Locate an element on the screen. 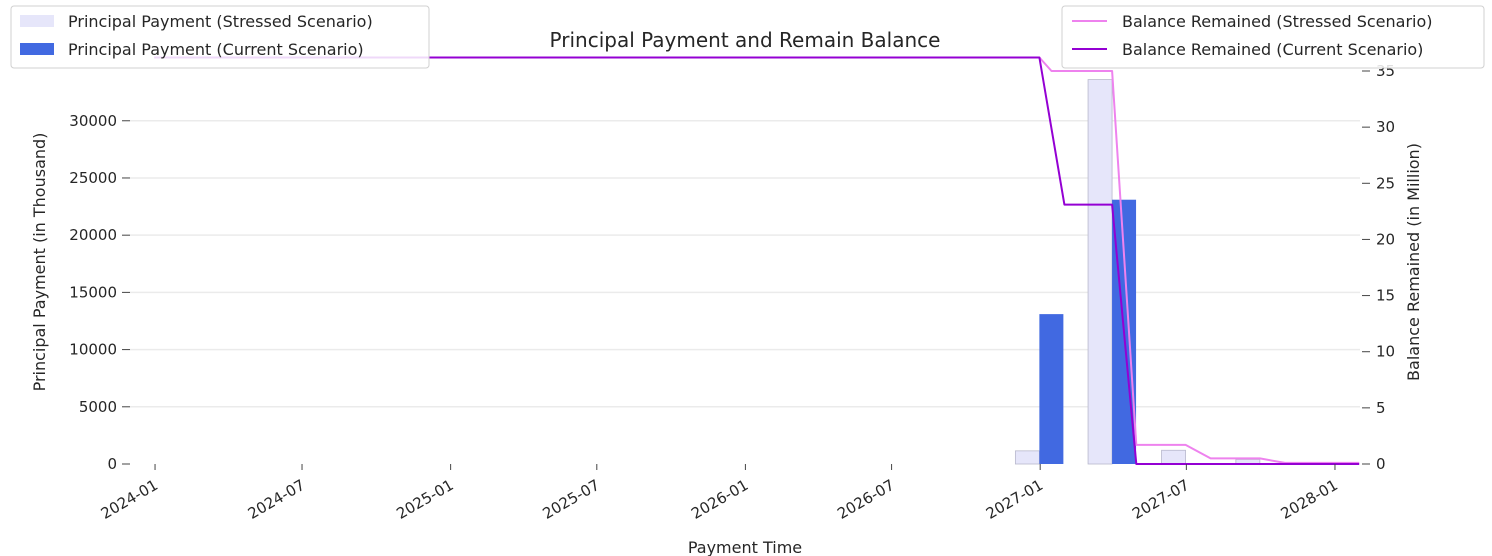 The height and width of the screenshot is (556, 1492). y-left-tick-label-1: 5000 is located at coordinates (98, 407).